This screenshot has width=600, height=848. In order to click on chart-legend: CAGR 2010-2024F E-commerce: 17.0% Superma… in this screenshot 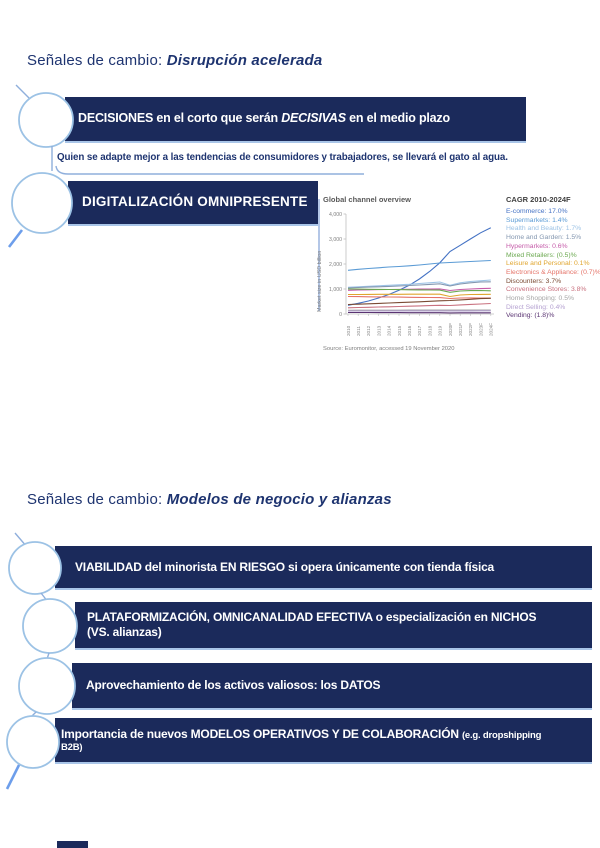, I will do `click(553, 258)`.